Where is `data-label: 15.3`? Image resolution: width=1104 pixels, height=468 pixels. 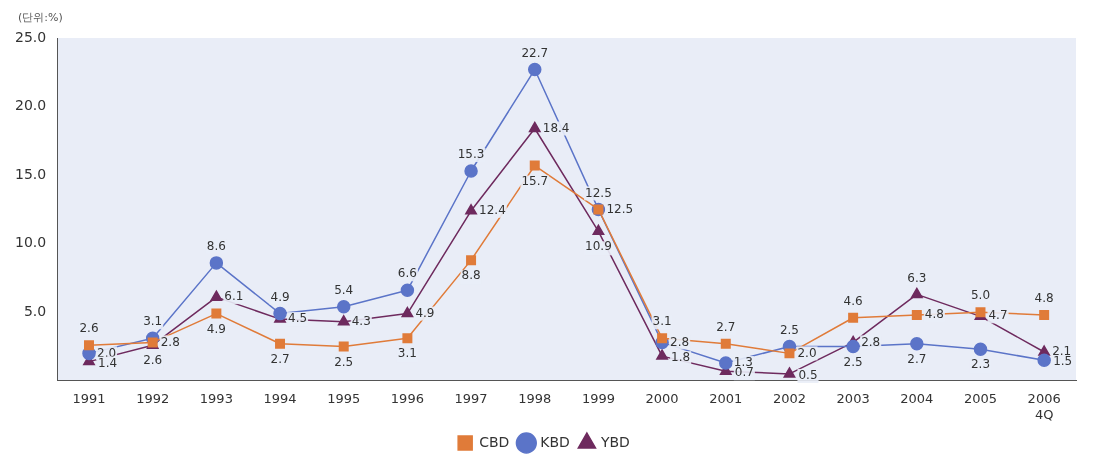
data-label: 15.3 is located at coordinates (471, 154).